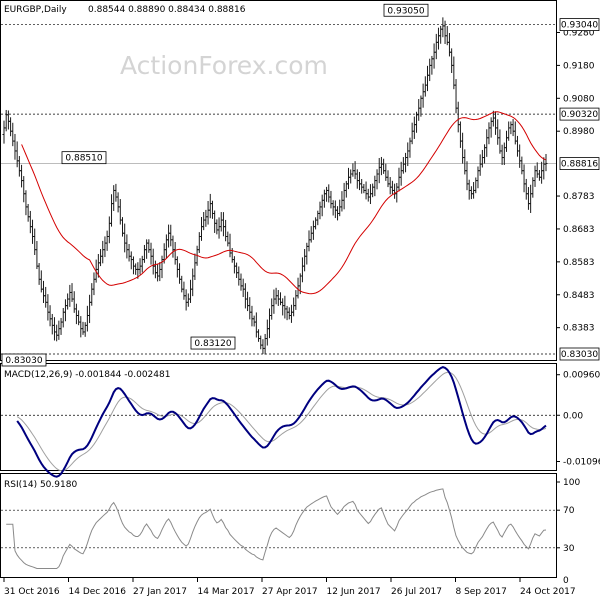  Describe the element at coordinates (579, 24) in the screenshot. I see `price-tag: 0.93040` at that location.